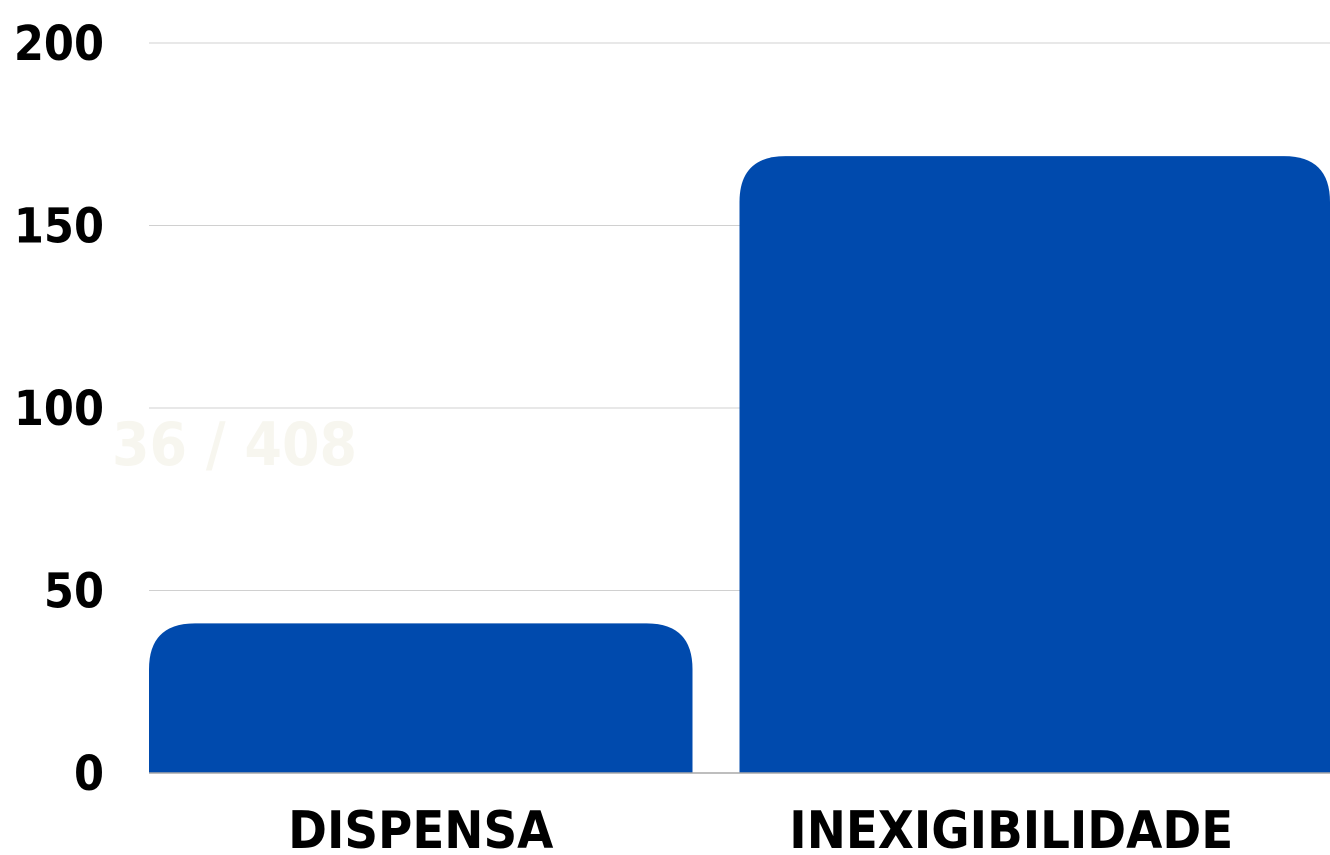 This screenshot has height=855, width=1330. I want to click on y-tick-label: 150, so click(59, 227).